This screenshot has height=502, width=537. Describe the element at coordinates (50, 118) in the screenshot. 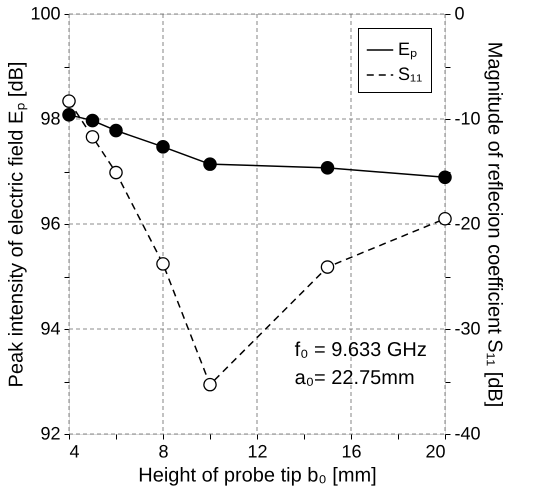

I see `y-tick-label: 98` at that location.